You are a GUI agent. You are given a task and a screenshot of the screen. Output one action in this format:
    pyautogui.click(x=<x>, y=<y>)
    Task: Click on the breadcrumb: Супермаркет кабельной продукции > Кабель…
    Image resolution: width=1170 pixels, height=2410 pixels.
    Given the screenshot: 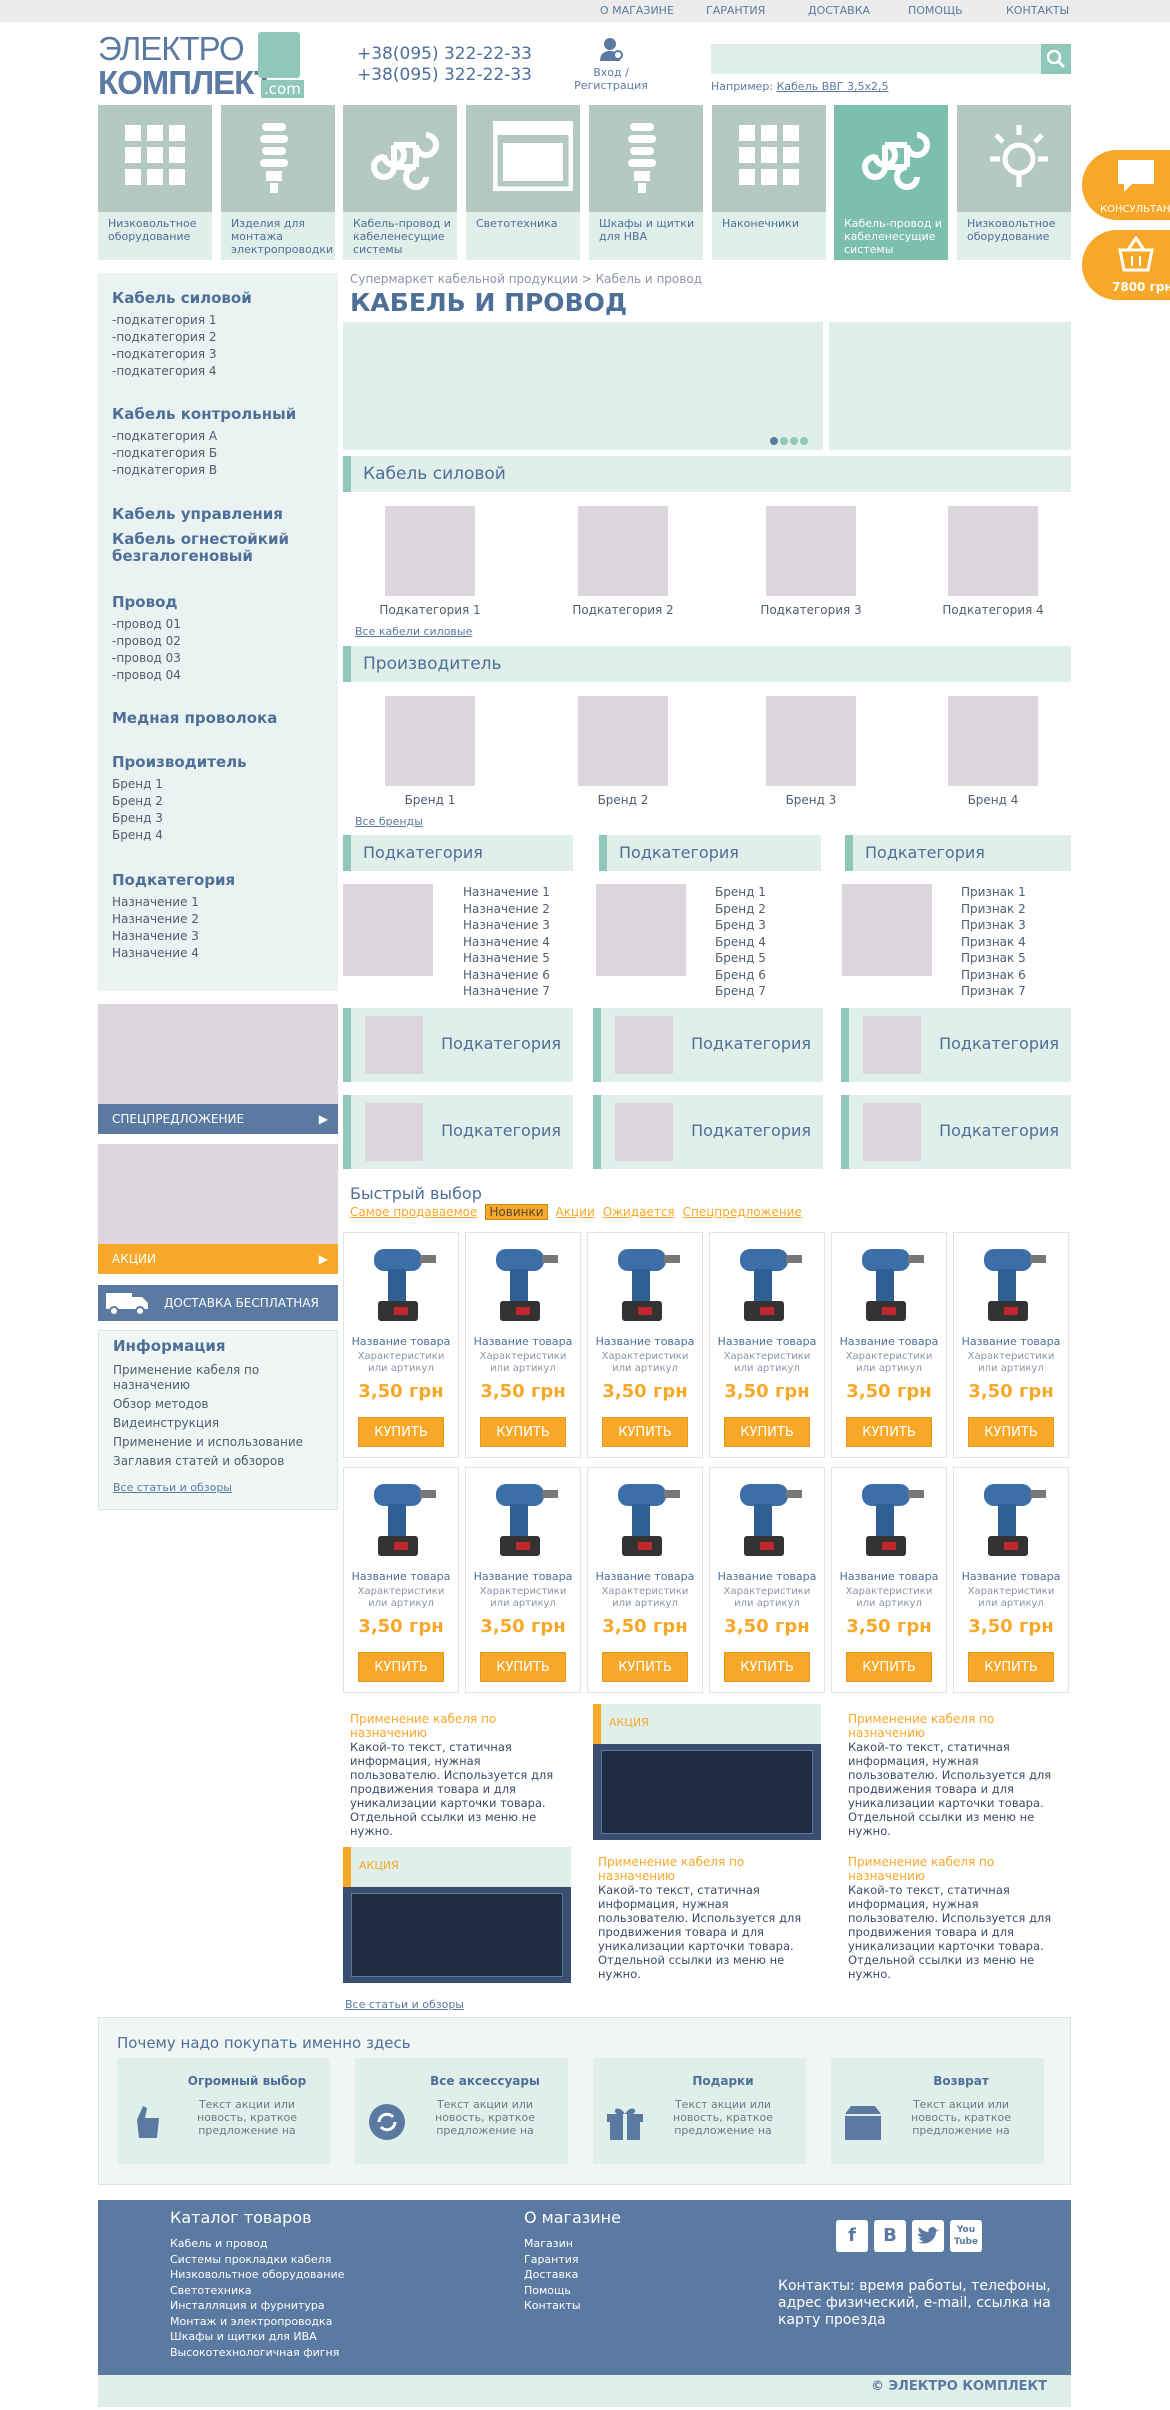 What is the action you would take?
    pyautogui.click(x=526, y=279)
    